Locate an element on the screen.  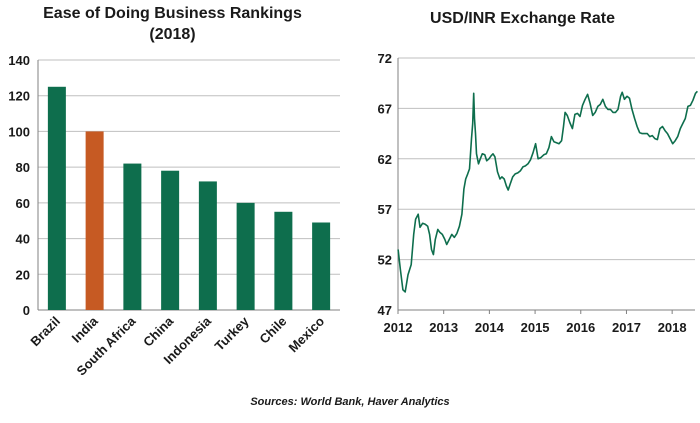
bar-china is located at coordinates (170, 240).